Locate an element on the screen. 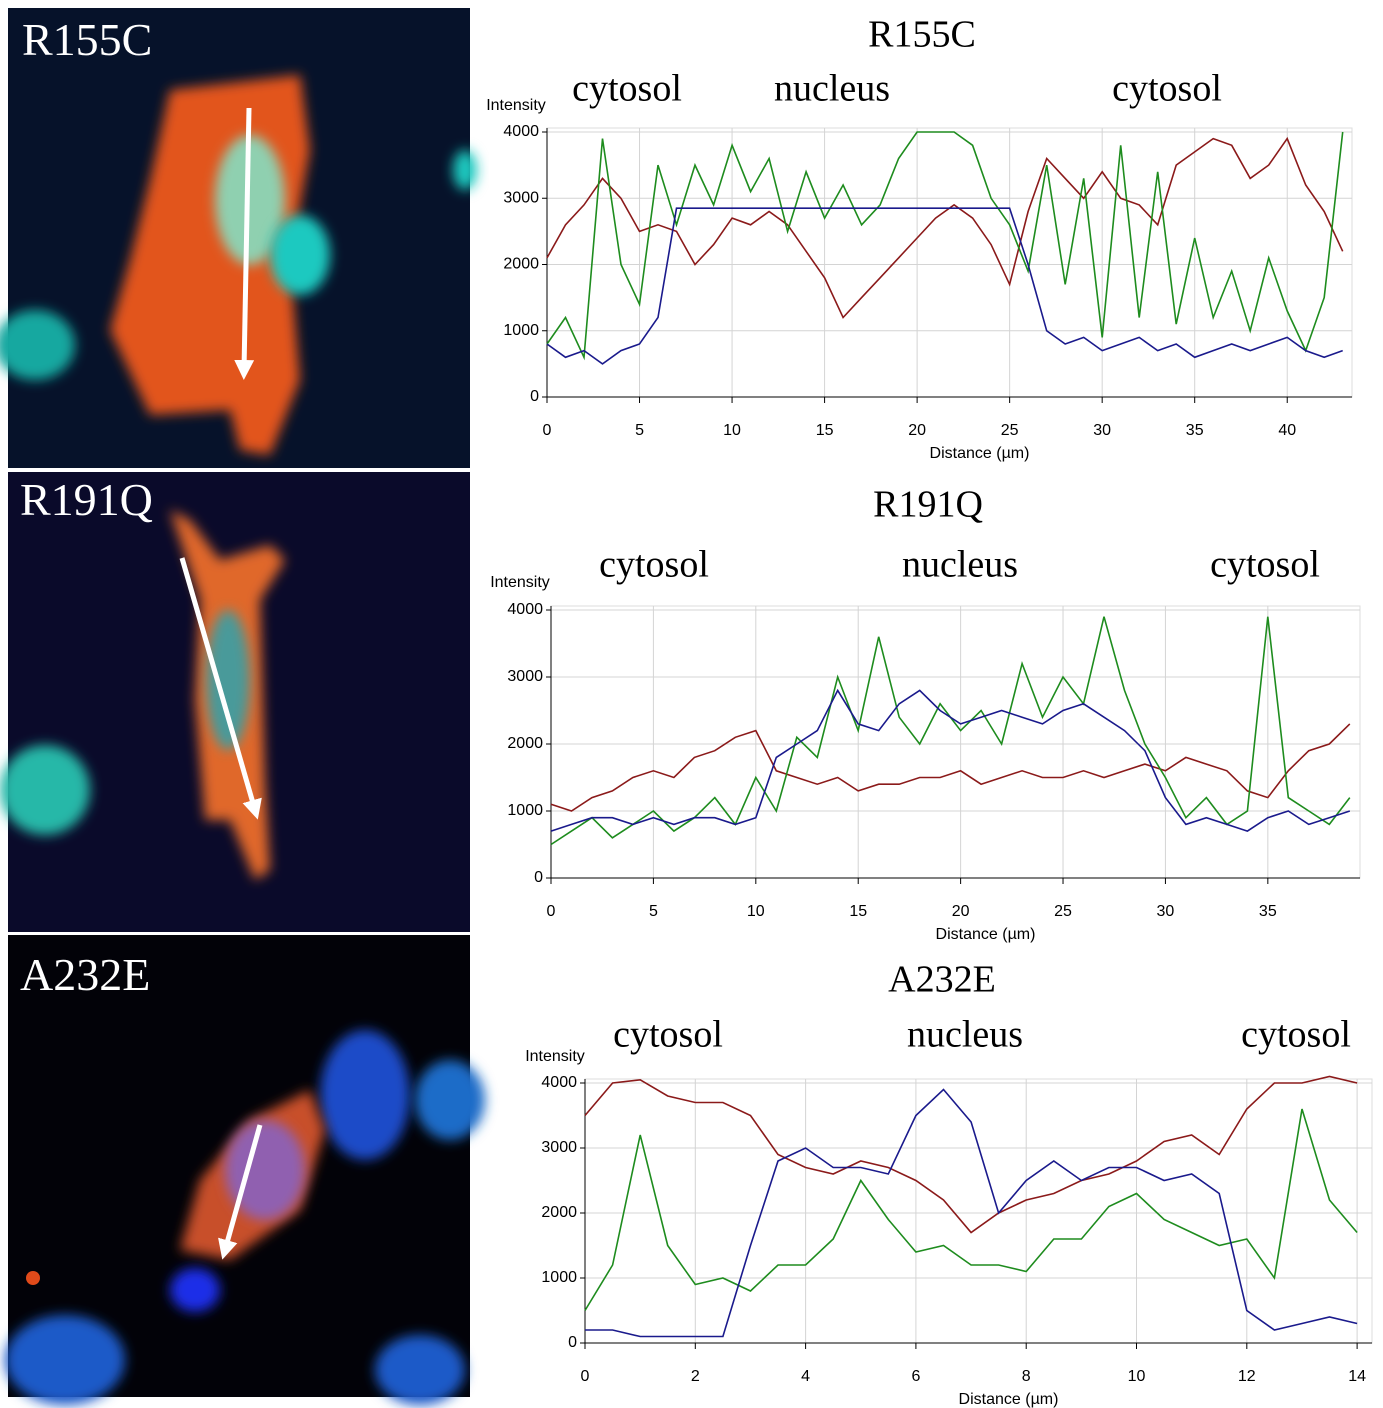 The image size is (1383, 1408). chart-title: R155C is located at coordinates (922, 35).